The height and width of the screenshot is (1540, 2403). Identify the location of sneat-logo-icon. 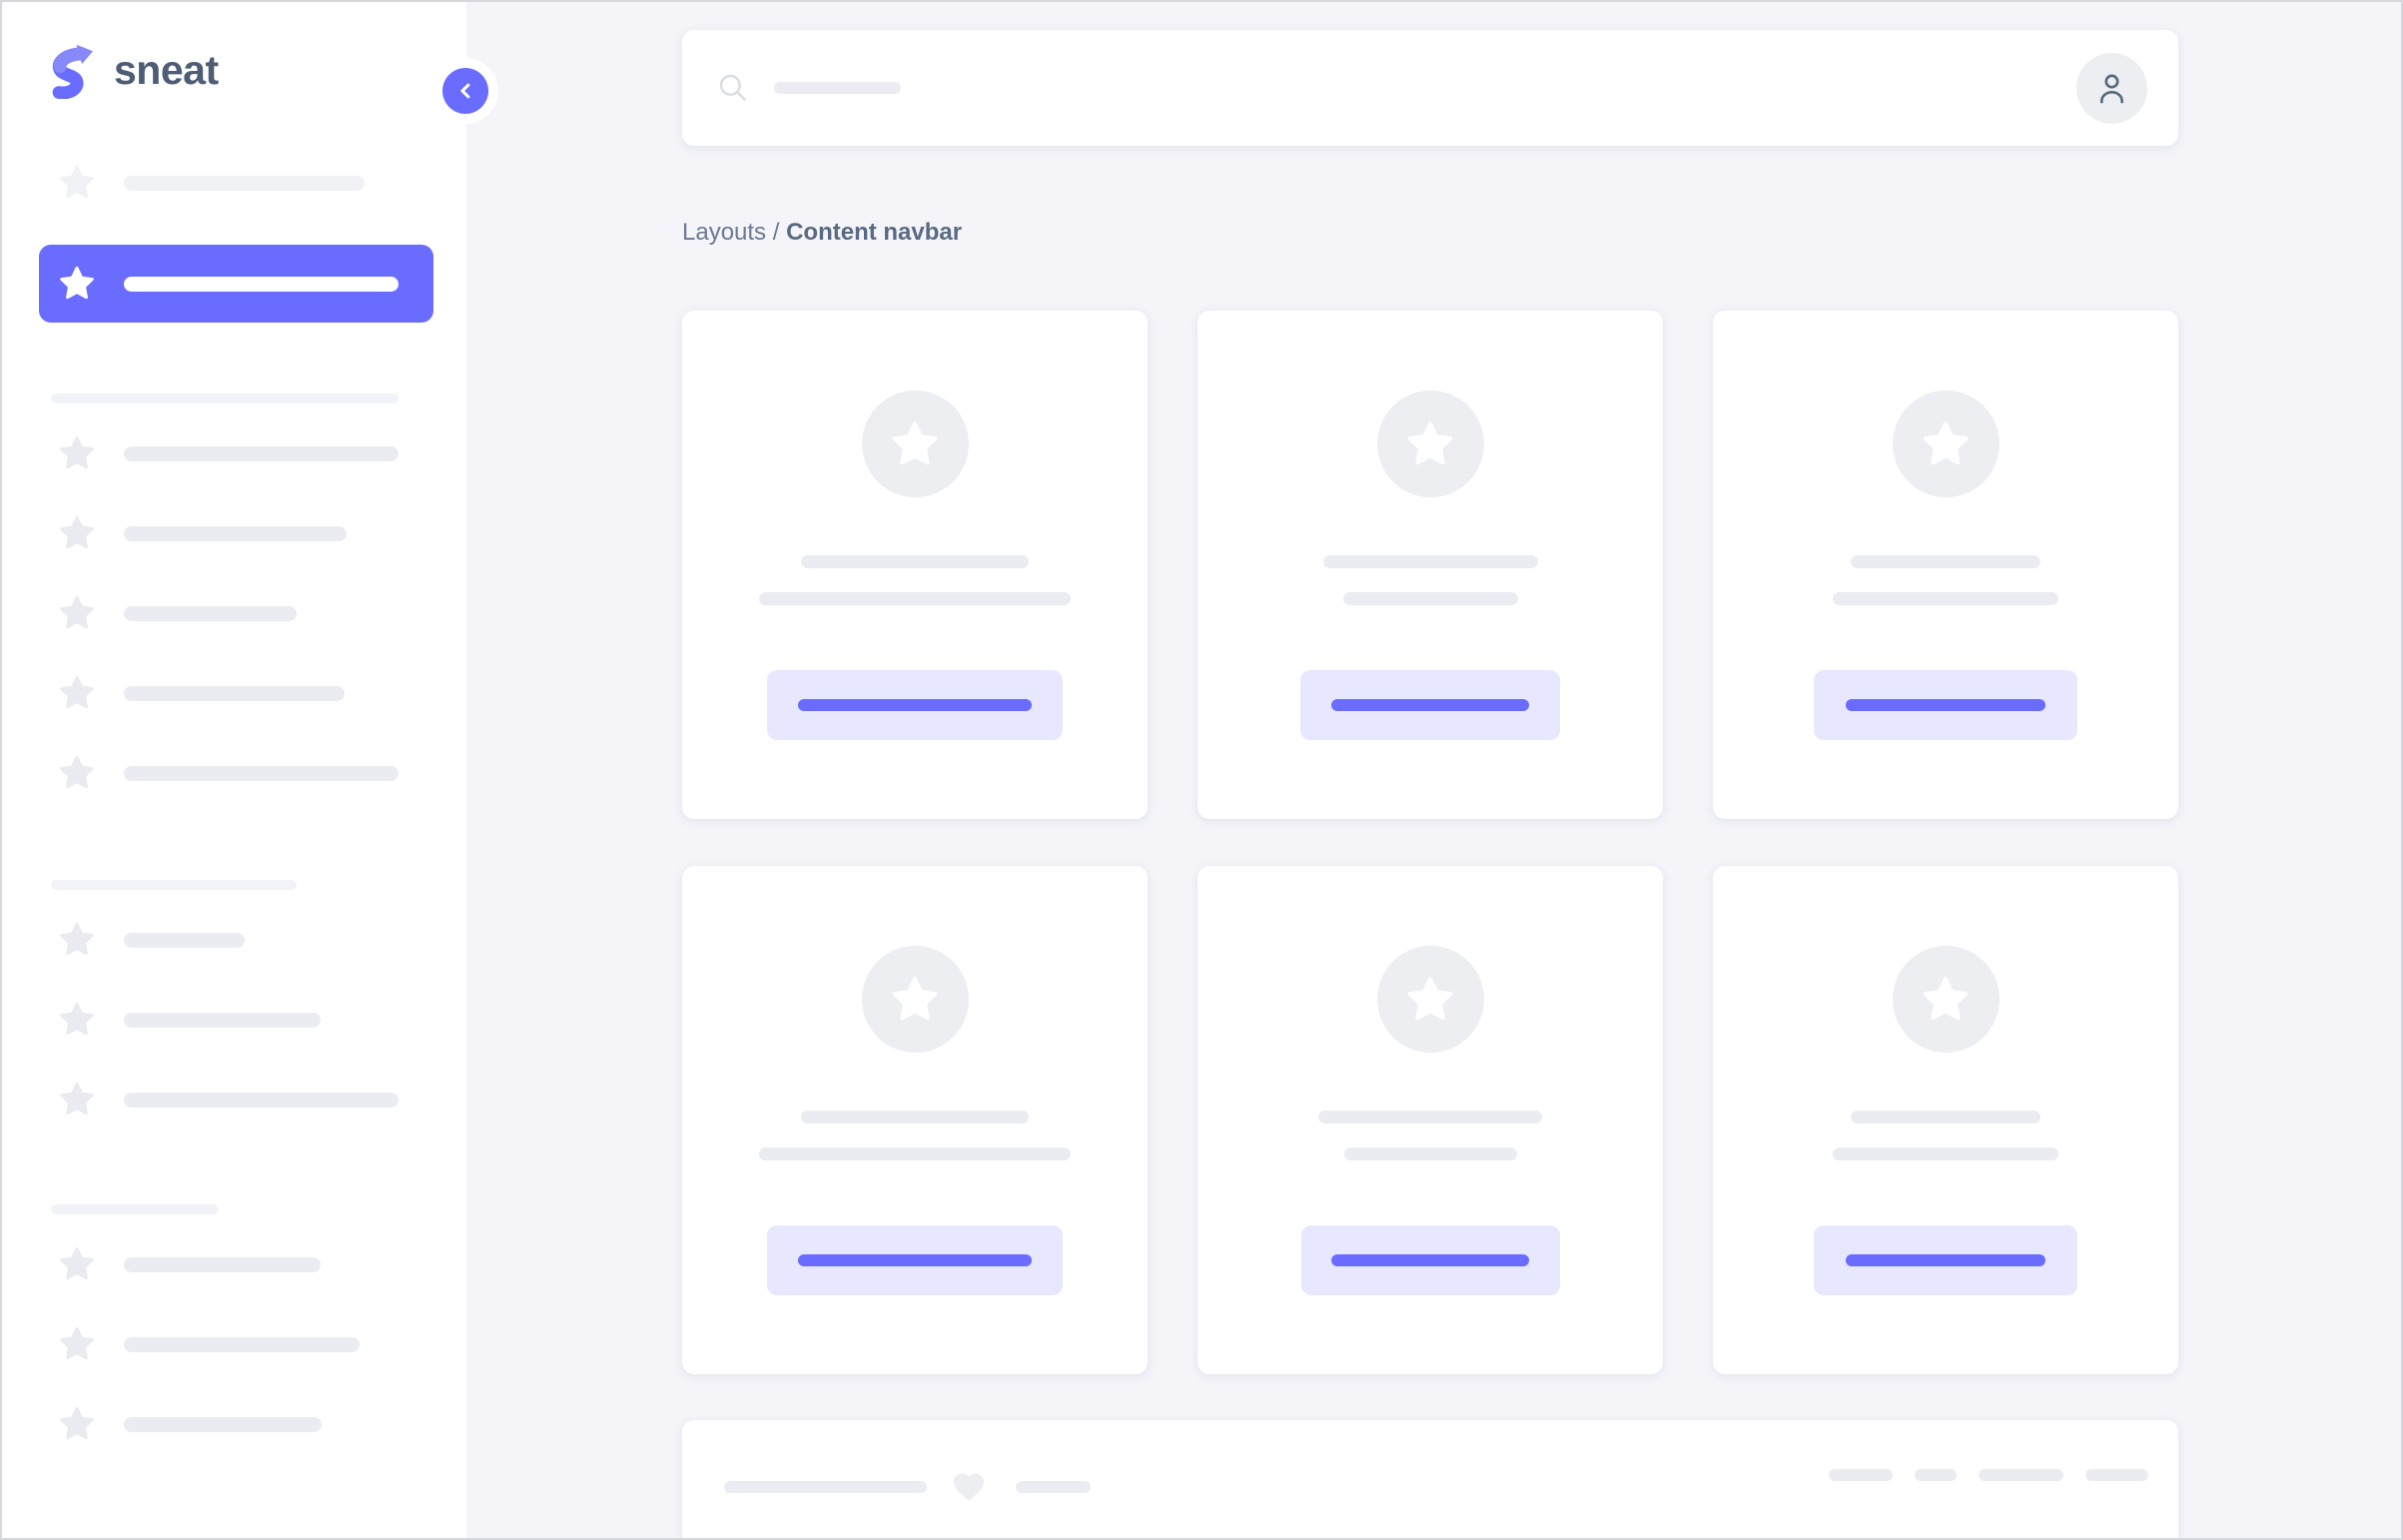
(73, 71).